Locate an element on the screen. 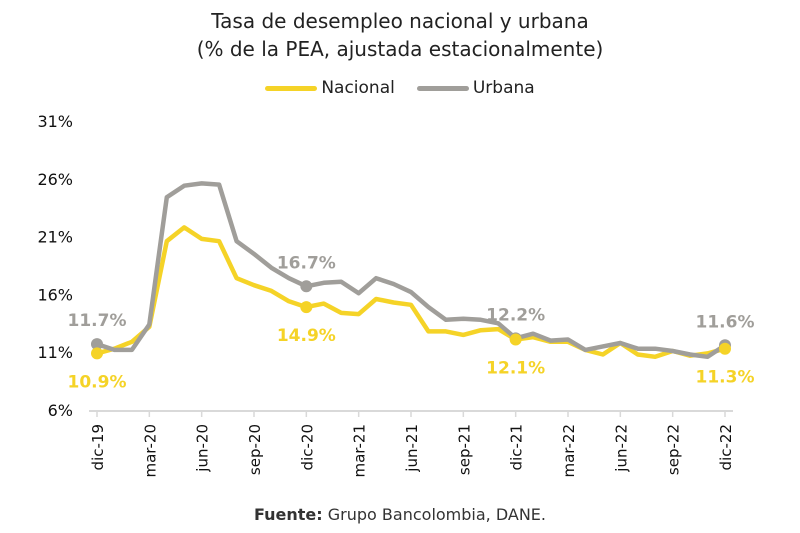 The width and height of the screenshot is (800, 533). y-tick-label: 11% is located at coordinates (55, 352).